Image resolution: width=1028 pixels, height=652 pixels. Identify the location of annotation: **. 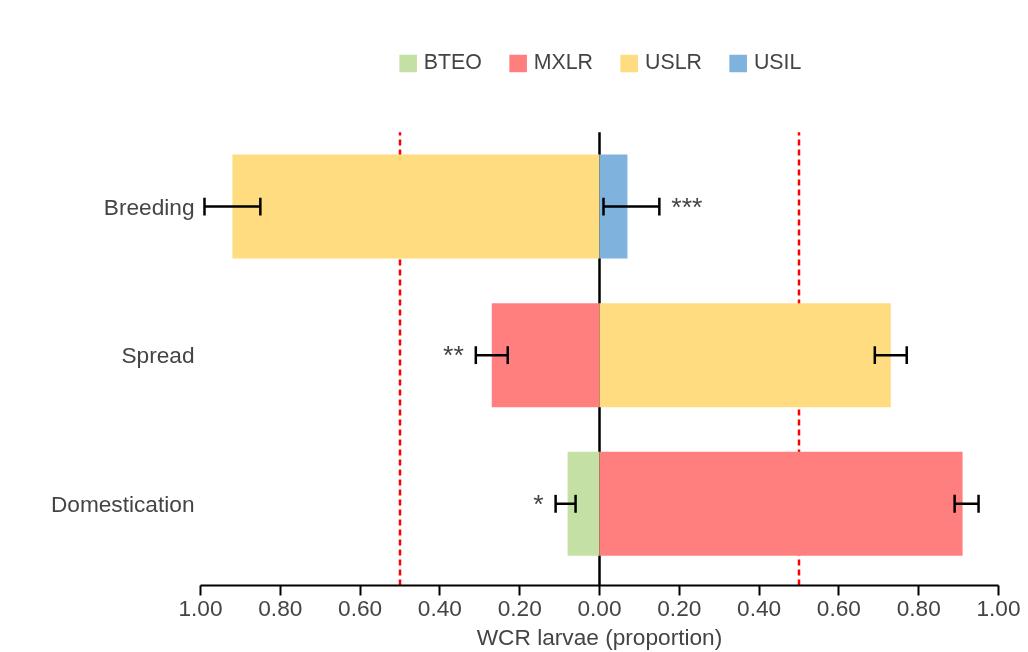
(453, 355).